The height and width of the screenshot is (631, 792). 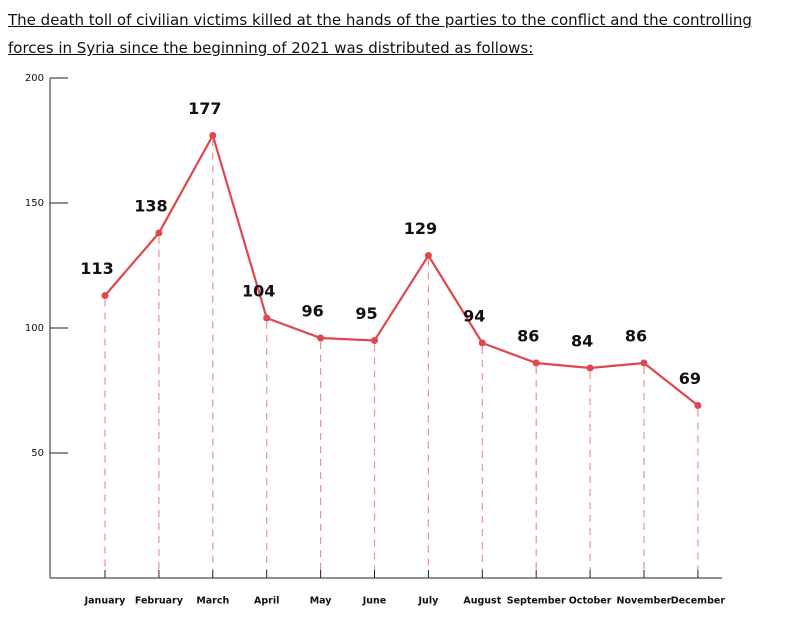 I want to click on x-tick-label: April, so click(x=266, y=601).